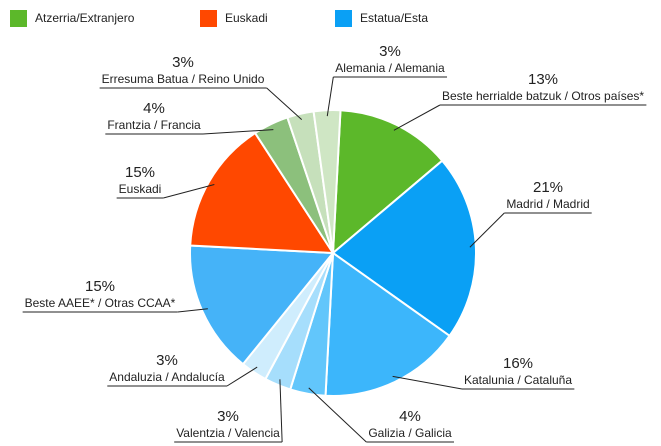  I want to click on legend-label: Estatua/Esta, so click(394, 18).